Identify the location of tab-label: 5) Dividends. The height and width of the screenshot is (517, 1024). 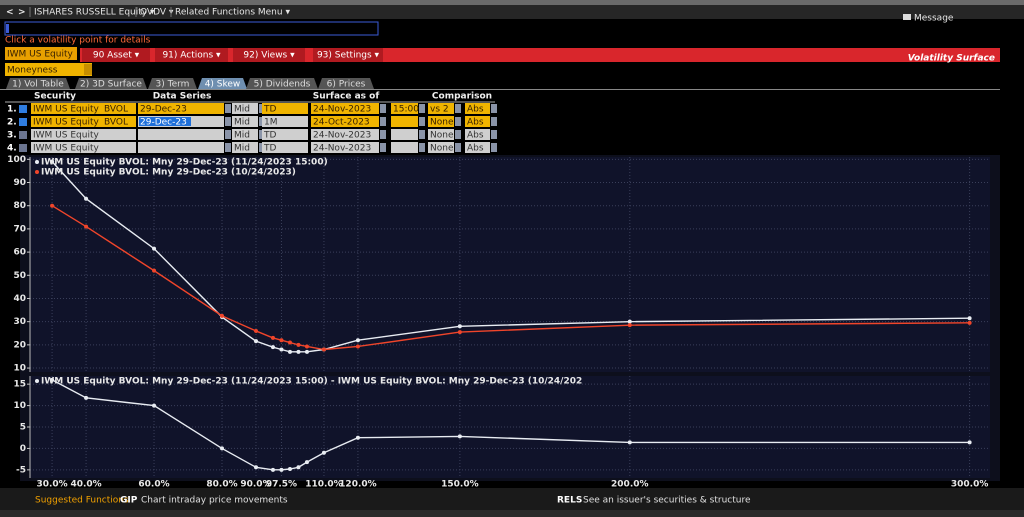
(282, 85).